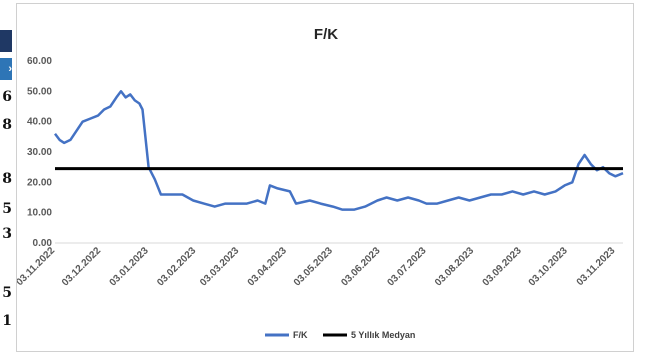  I want to click on x-tick-label: 03.09.2023, so click(502, 266).